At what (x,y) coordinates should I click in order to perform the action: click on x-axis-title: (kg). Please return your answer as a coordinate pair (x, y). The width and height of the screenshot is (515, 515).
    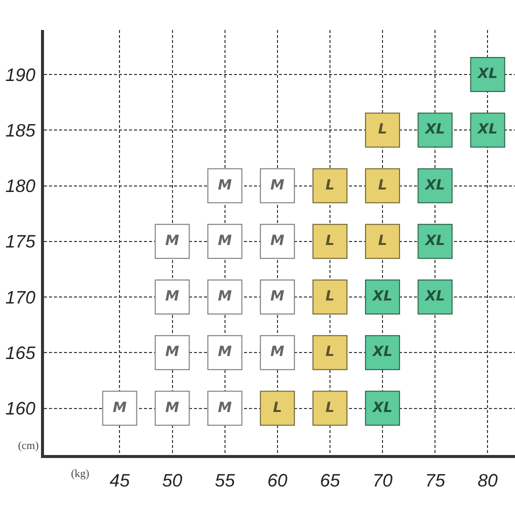
    Looking at the image, I should click on (80, 474).